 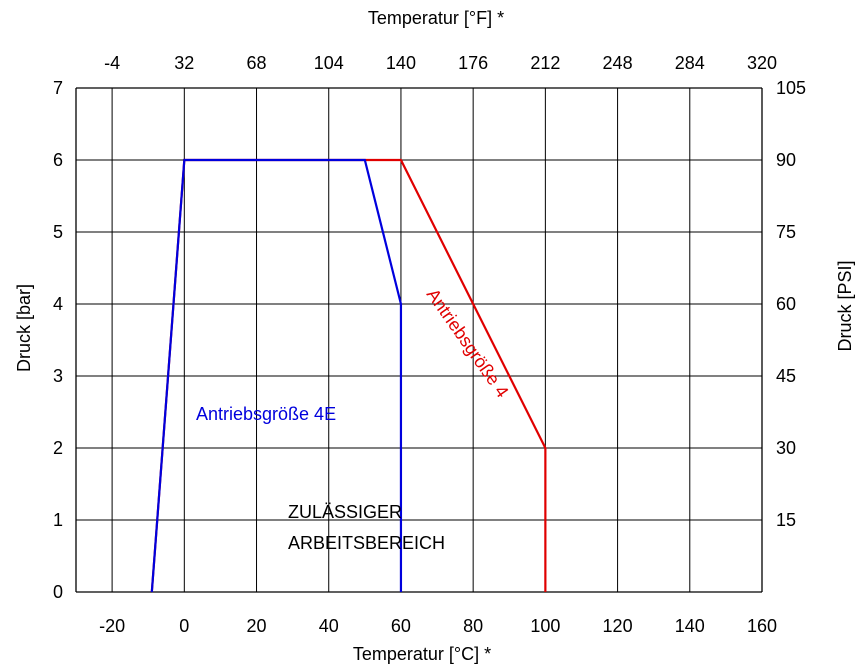 What do you see at coordinates (58, 160) in the screenshot?
I see `y-tick-label-left: 6` at bounding box center [58, 160].